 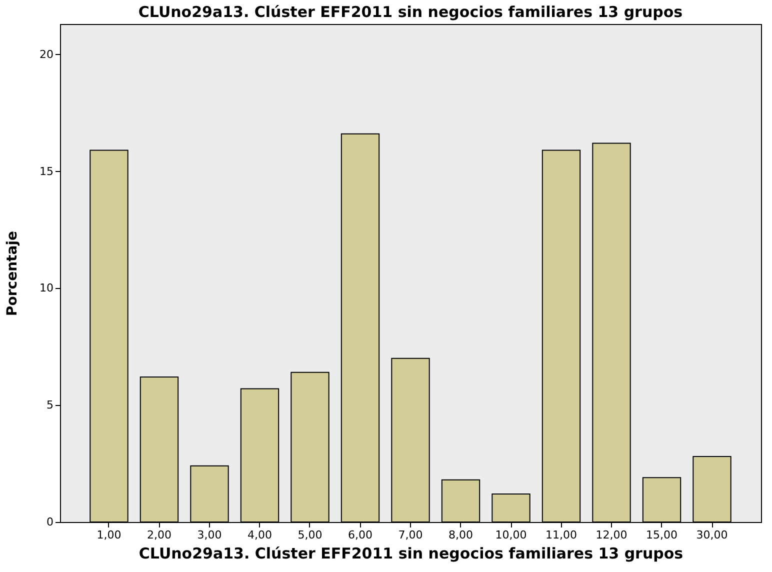 I want to click on y-tick-label: 10, so click(x=47, y=288).